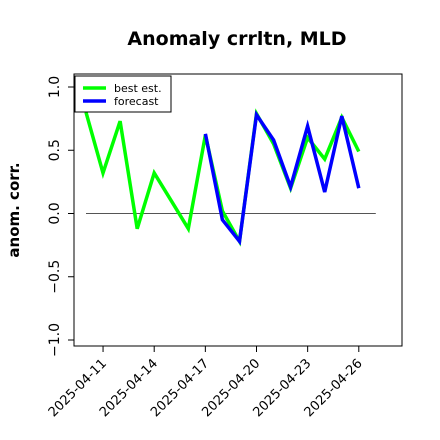 The height and width of the screenshot is (440, 440). What do you see at coordinates (55, 340) in the screenshot?
I see `y-tick-label: −1.0` at bounding box center [55, 340].